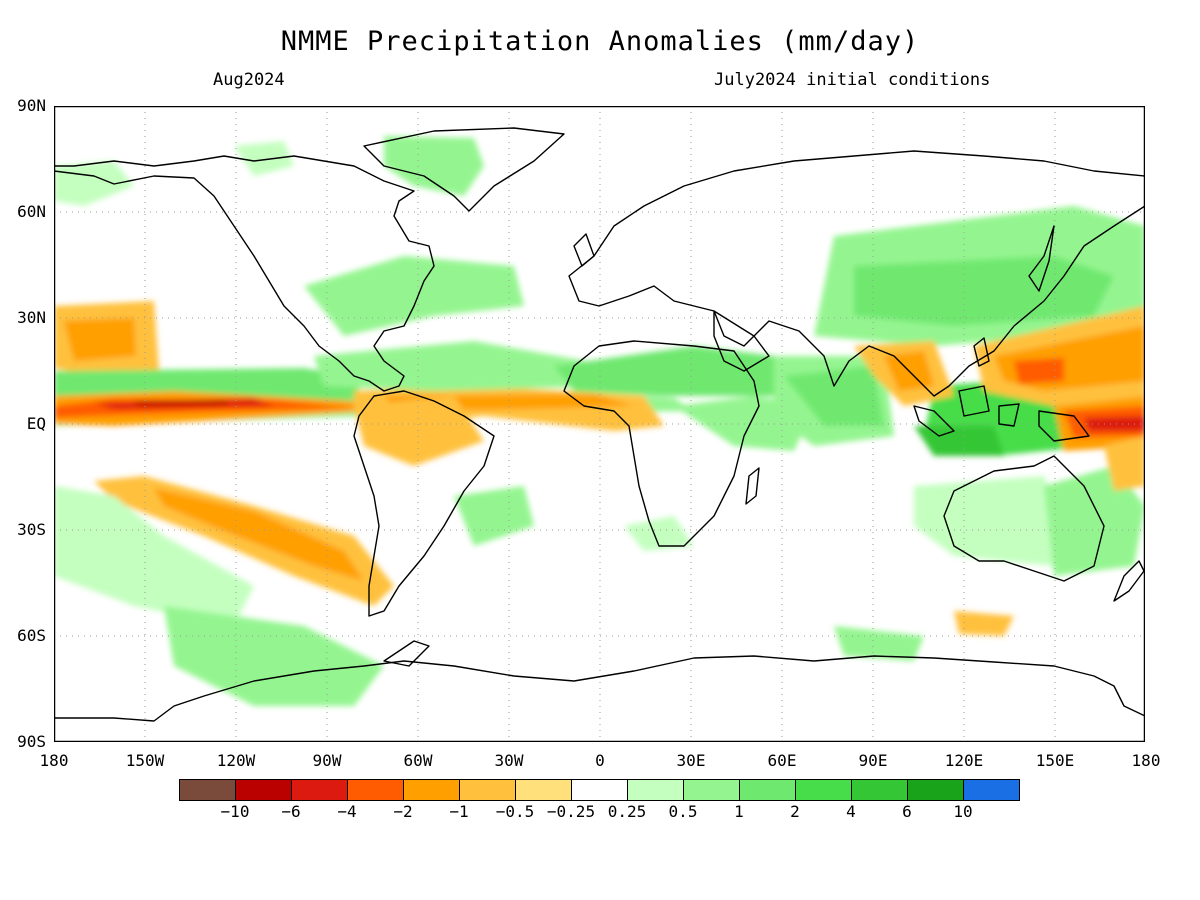  I want to click on lon-label-0: 0, so click(600, 760).